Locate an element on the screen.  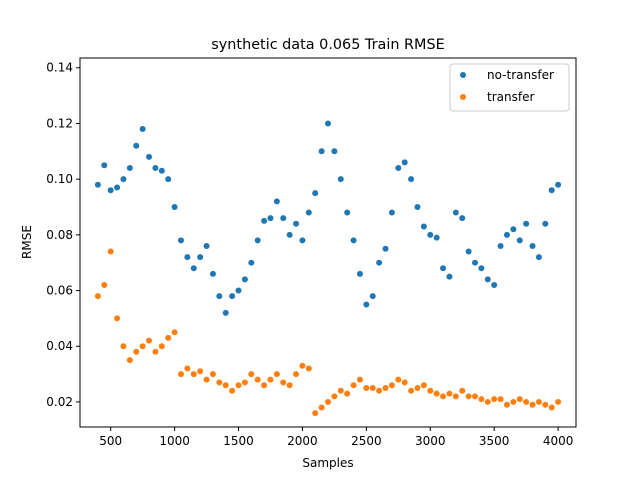
y-tick-label: 0.02 is located at coordinates (59, 402).